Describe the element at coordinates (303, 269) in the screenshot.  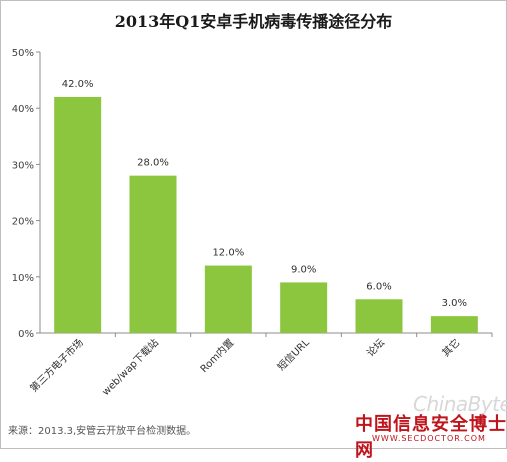
I see `bar-value-label: 9.0%` at that location.